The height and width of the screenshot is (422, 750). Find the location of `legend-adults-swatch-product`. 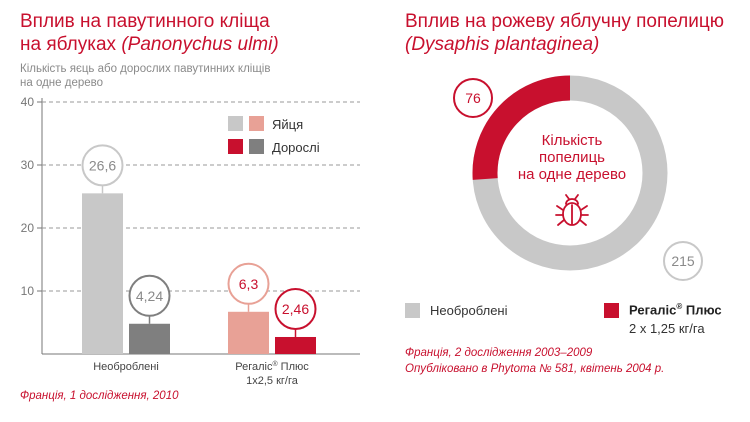

legend-adults-swatch-product is located at coordinates (235, 146).